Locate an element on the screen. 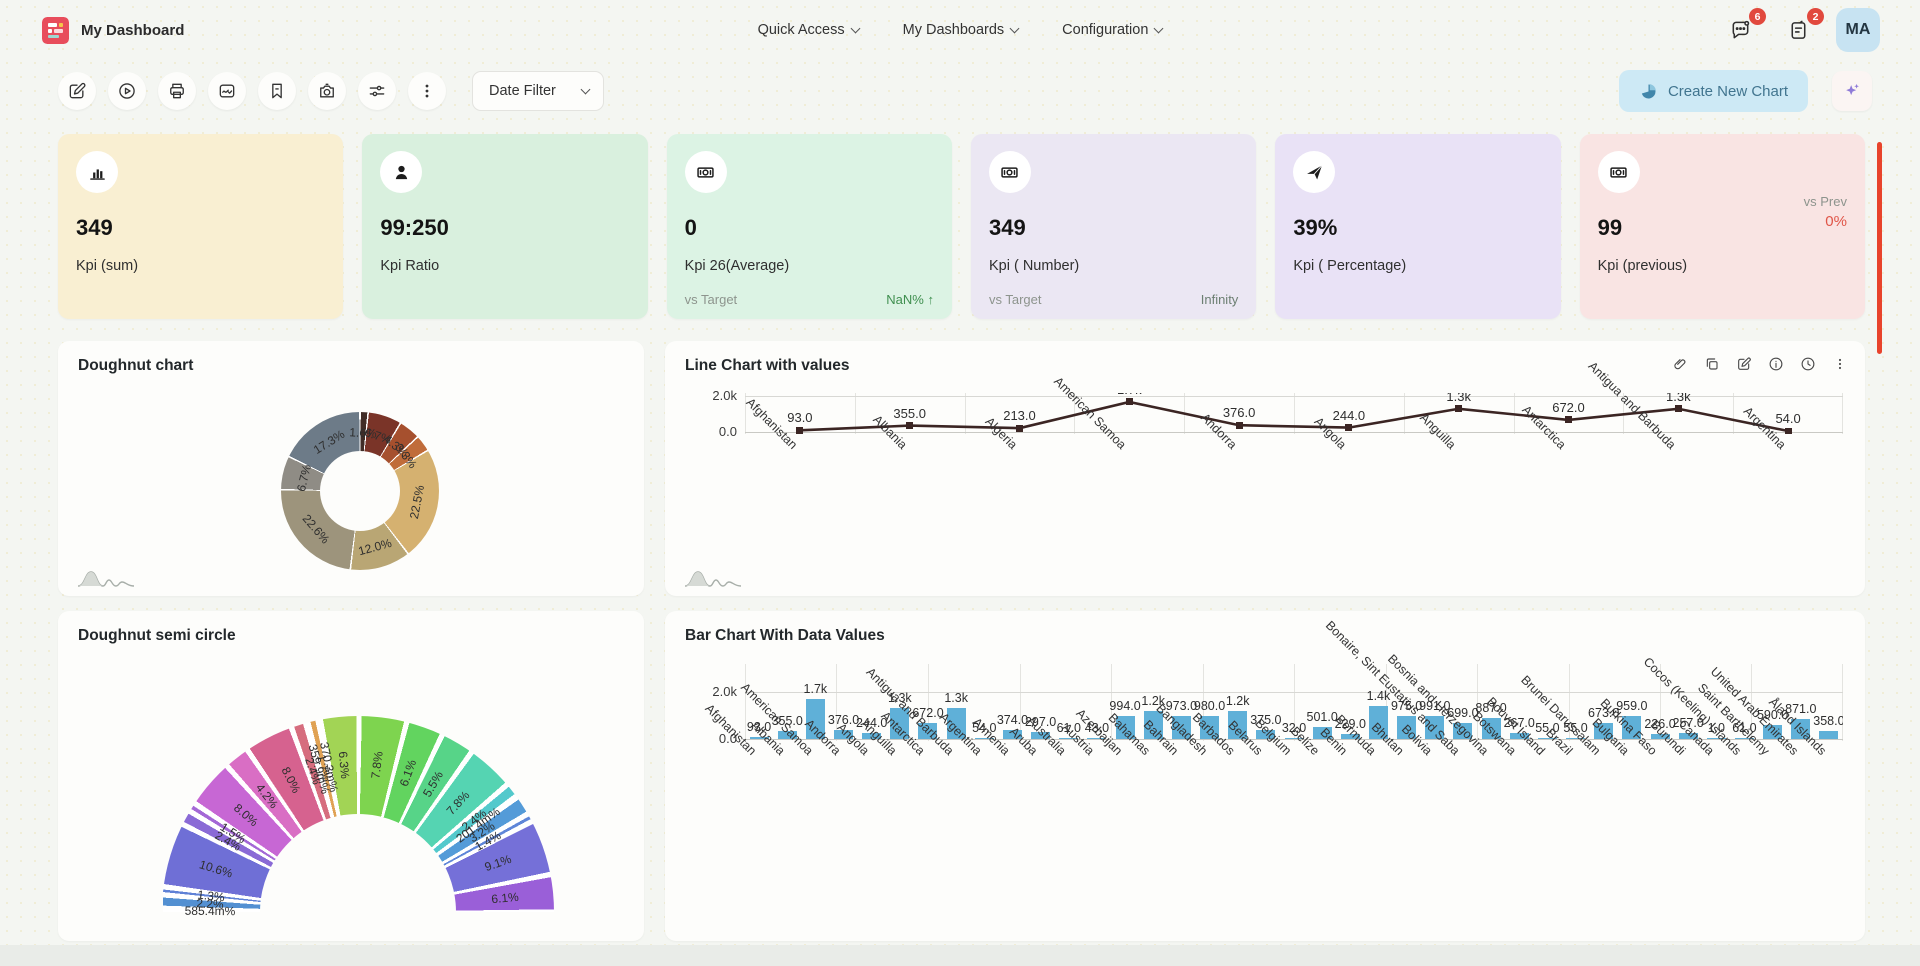 This screenshot has width=1920, height=966. value-label: 699.0 is located at coordinates (1463, 712).